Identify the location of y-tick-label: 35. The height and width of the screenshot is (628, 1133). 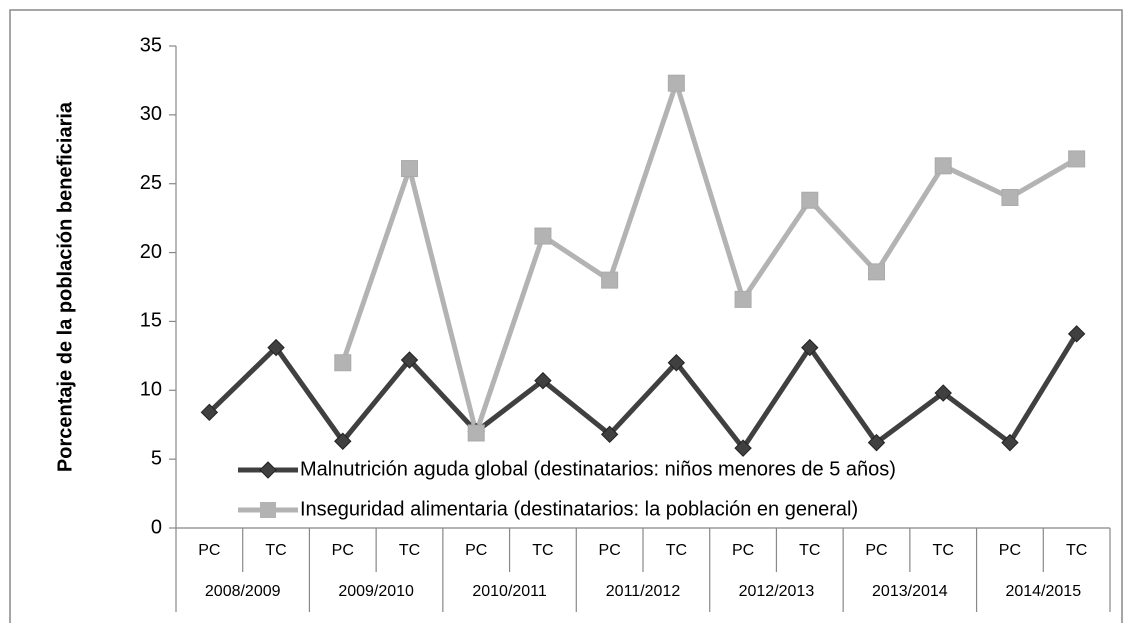
(151, 45).